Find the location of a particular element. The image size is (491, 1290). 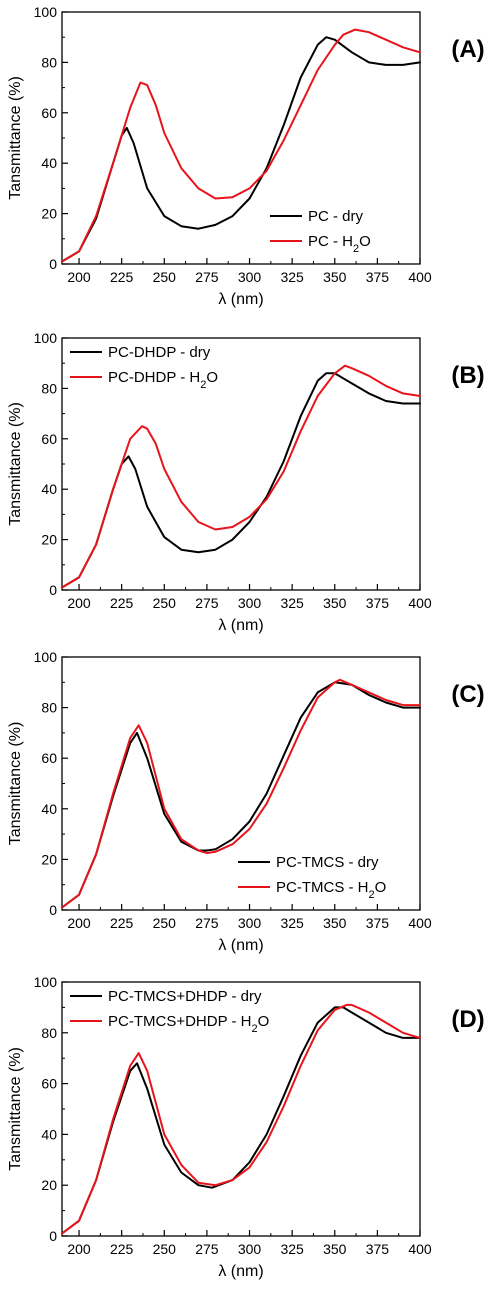

legend-label-1: PC-DHDP - dry is located at coordinates (159, 352).